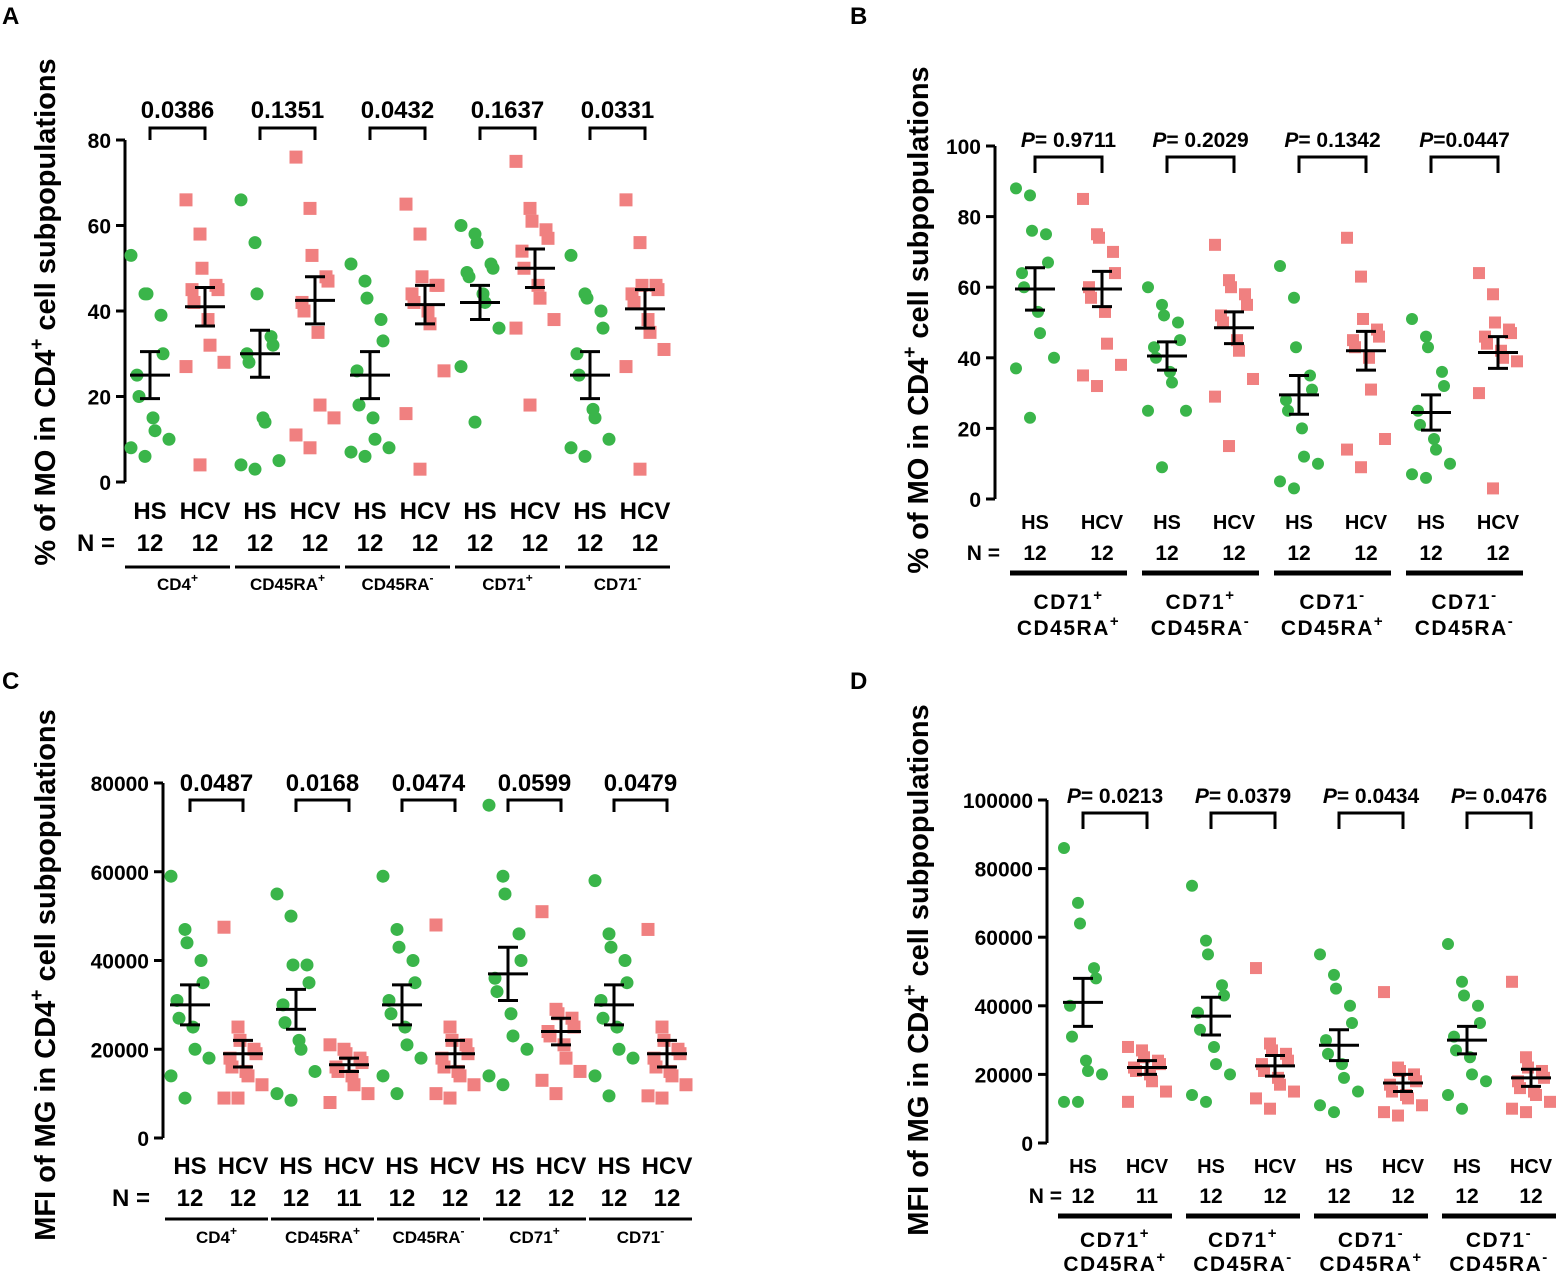  I want to click on subset-label: CD4+, so click(177, 582).